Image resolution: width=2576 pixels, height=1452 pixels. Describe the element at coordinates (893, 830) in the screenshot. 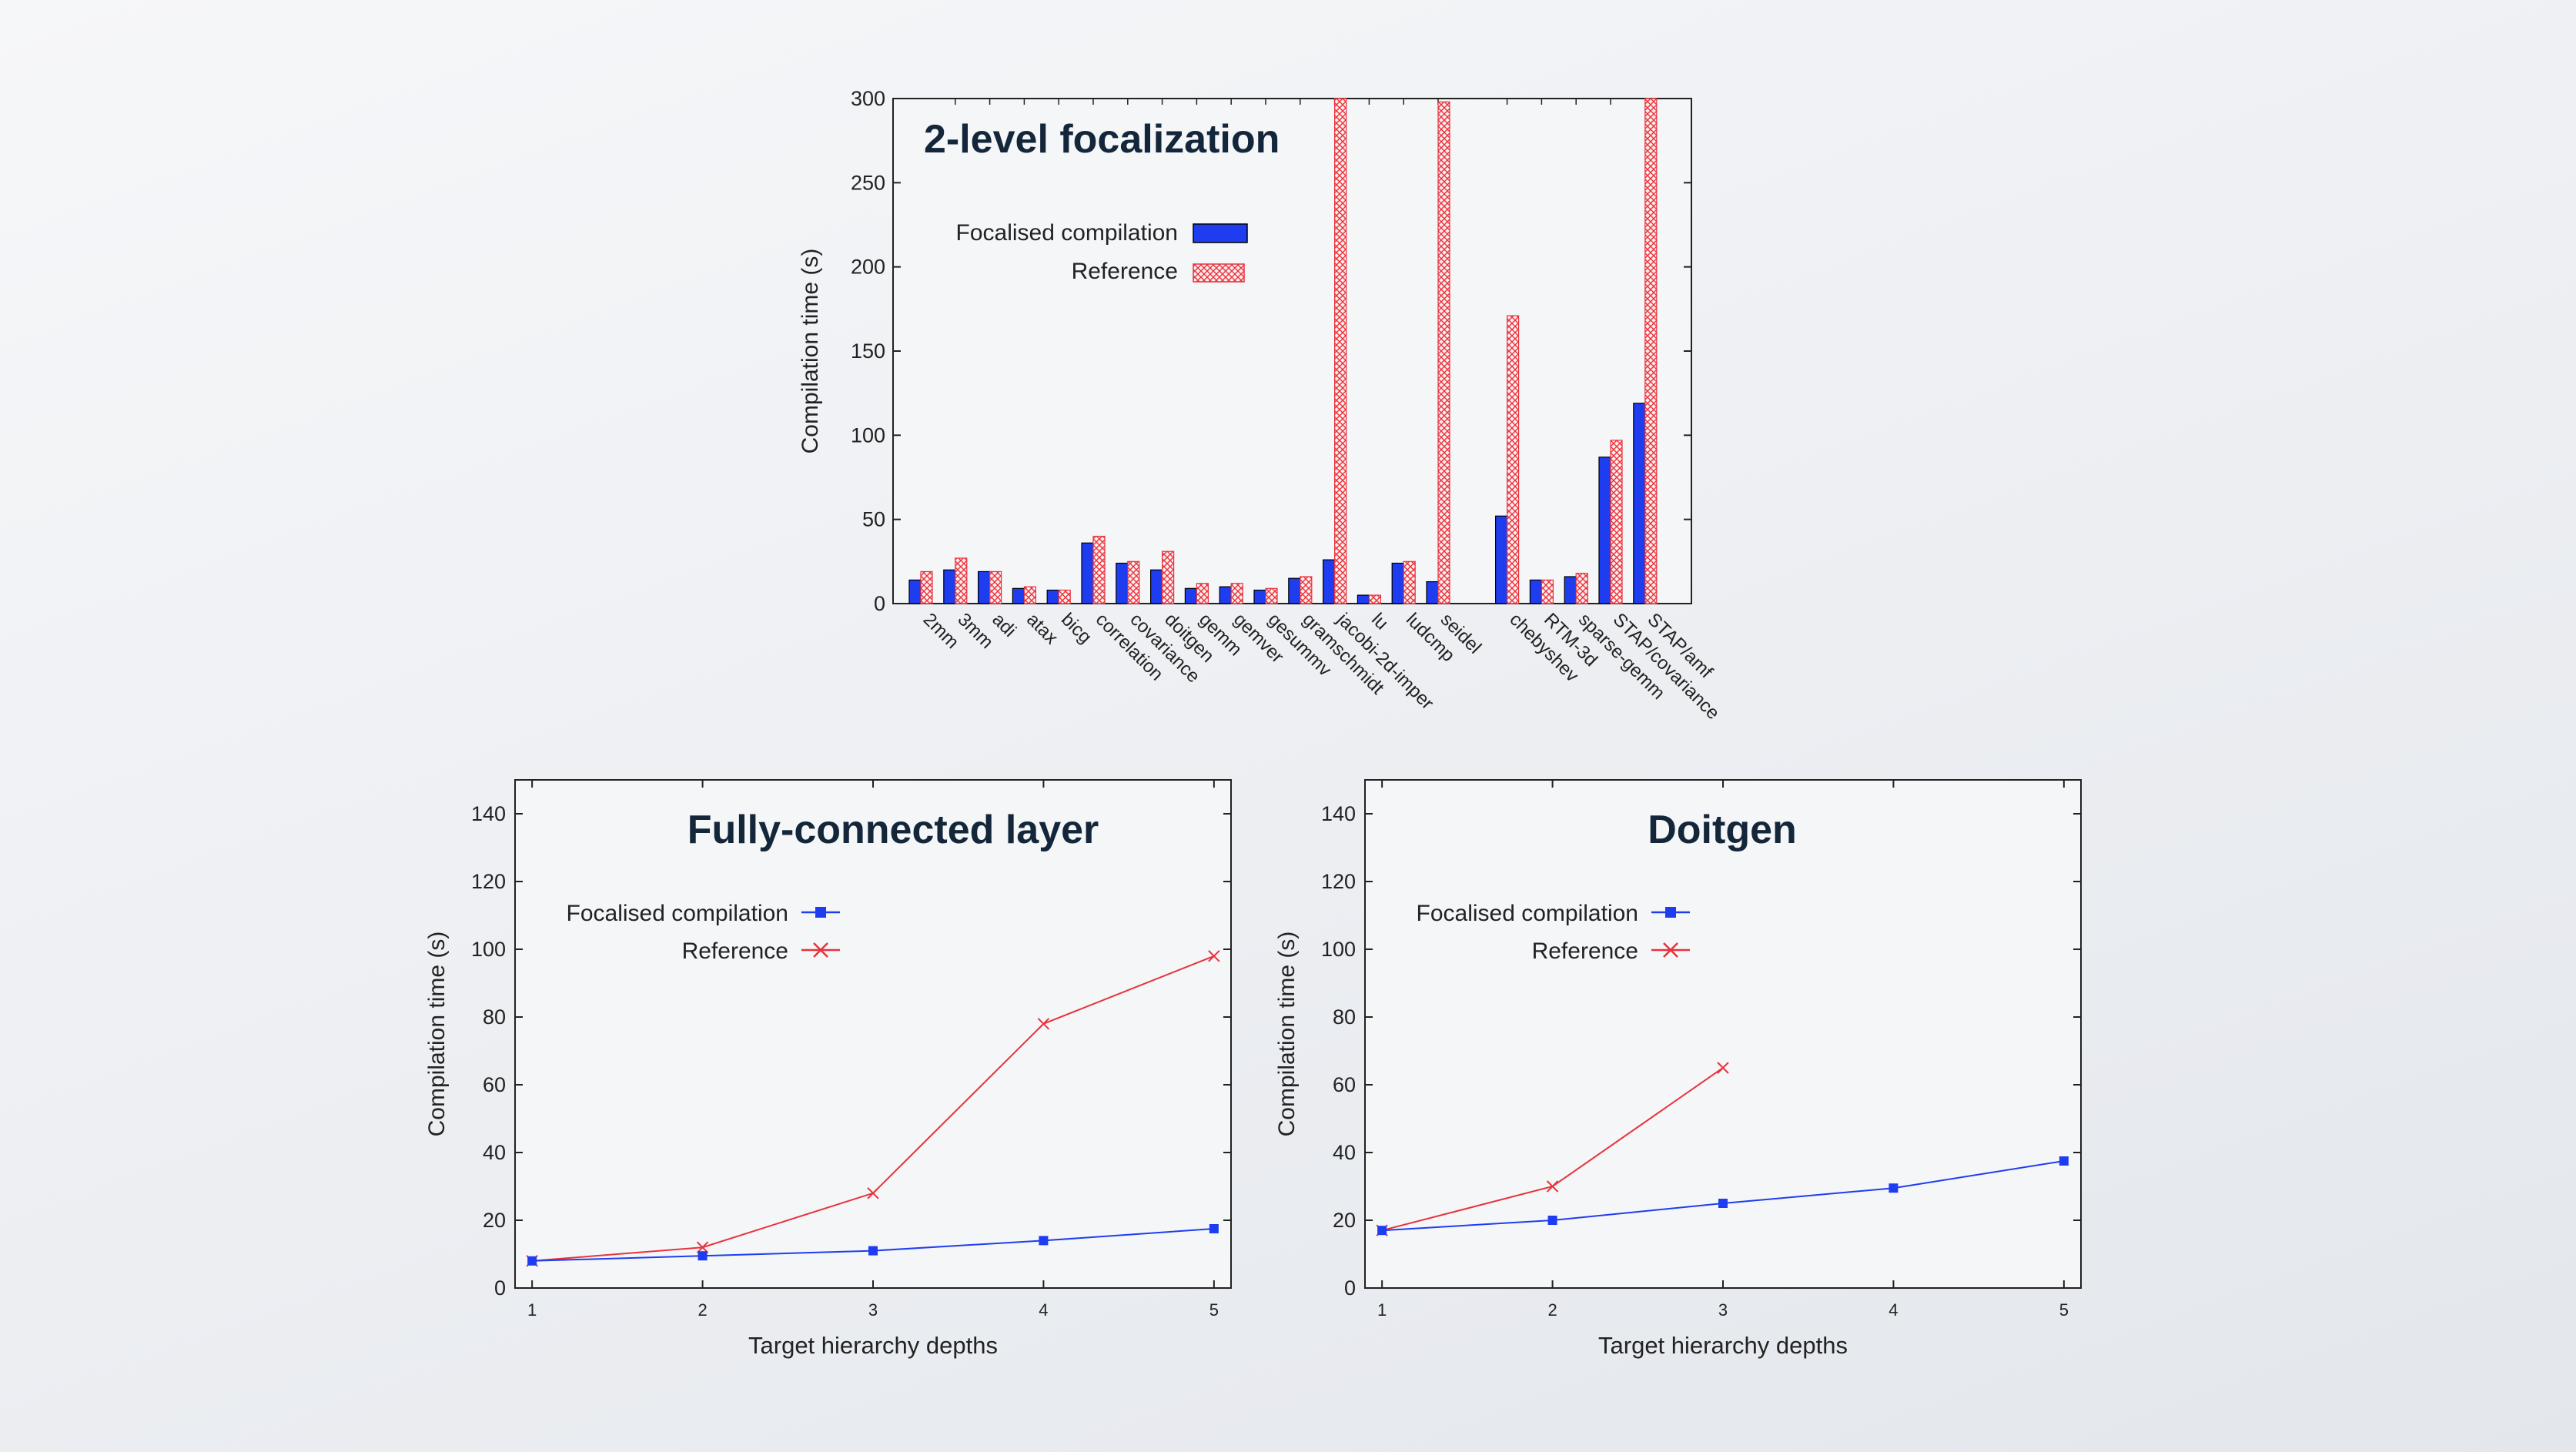

I see `chart-title: Fully-connected layer` at that location.